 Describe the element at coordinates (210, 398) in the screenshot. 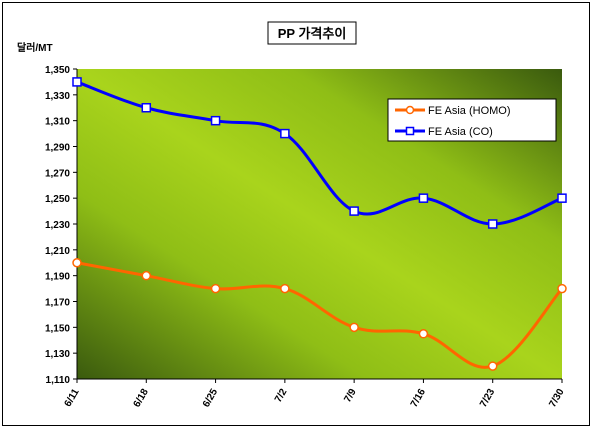

I see `x-tick-label: 6/25` at that location.